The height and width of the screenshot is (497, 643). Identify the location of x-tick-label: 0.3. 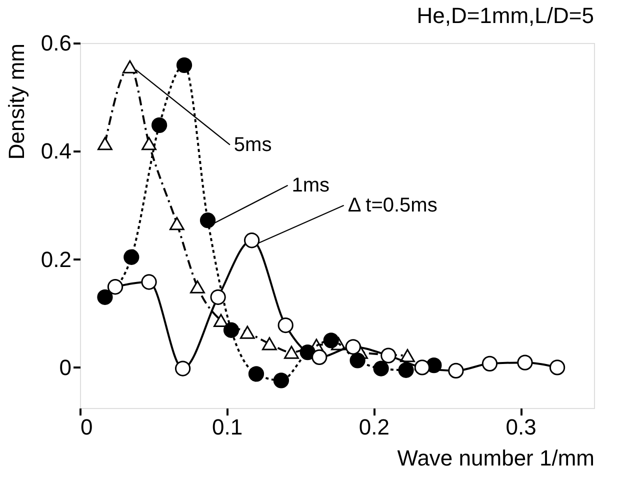
(521, 427).